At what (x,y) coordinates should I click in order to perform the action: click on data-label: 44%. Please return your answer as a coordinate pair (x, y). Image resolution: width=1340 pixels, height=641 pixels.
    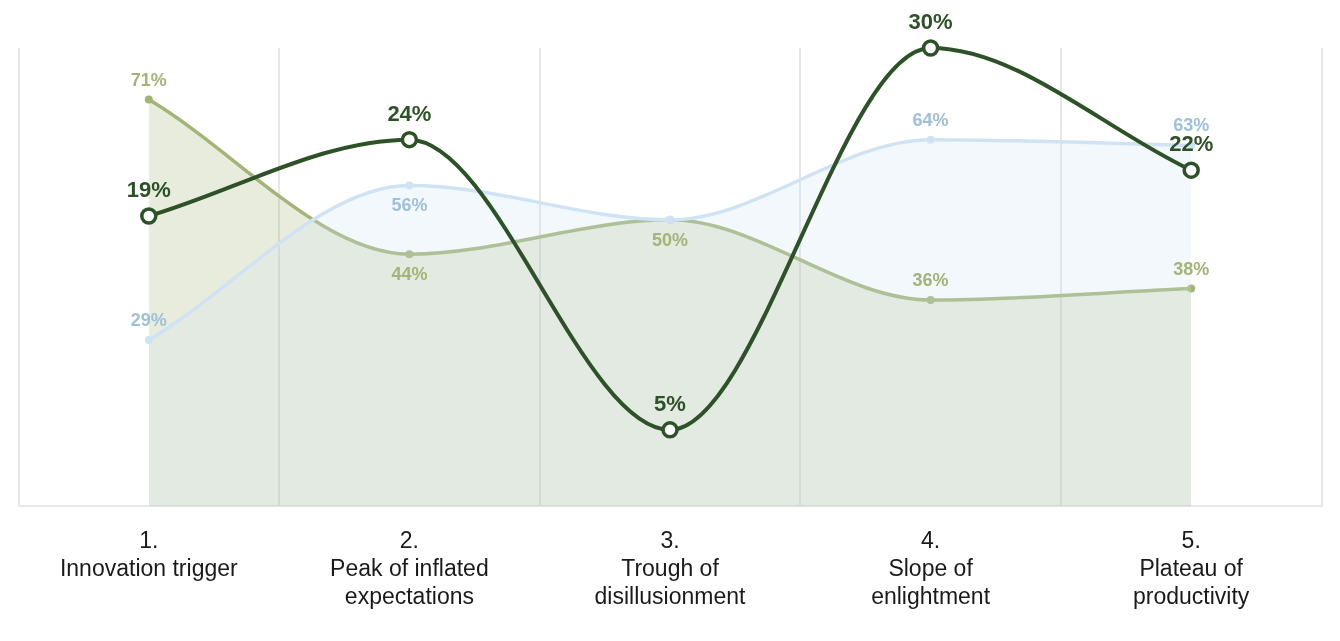
    Looking at the image, I should click on (409, 274).